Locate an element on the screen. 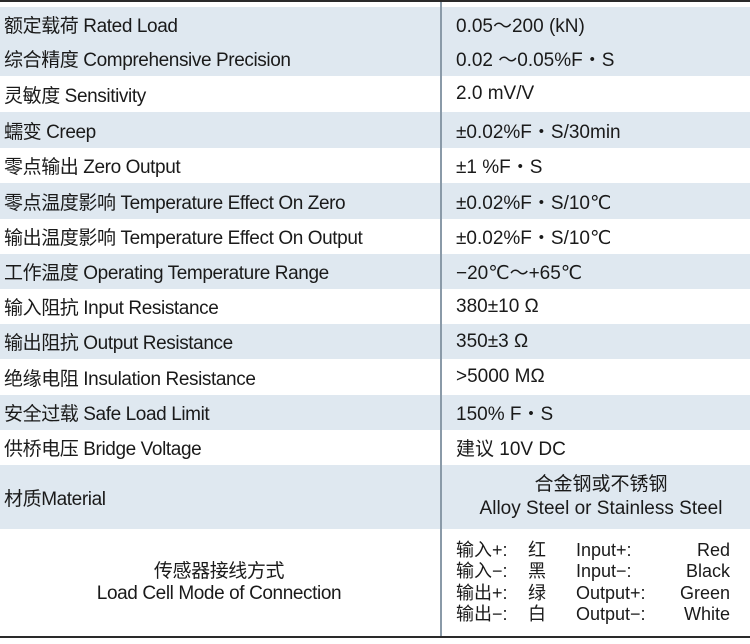 The height and width of the screenshot is (644, 750). row-value: 0.02 ～0.05%F・S is located at coordinates (535, 60).